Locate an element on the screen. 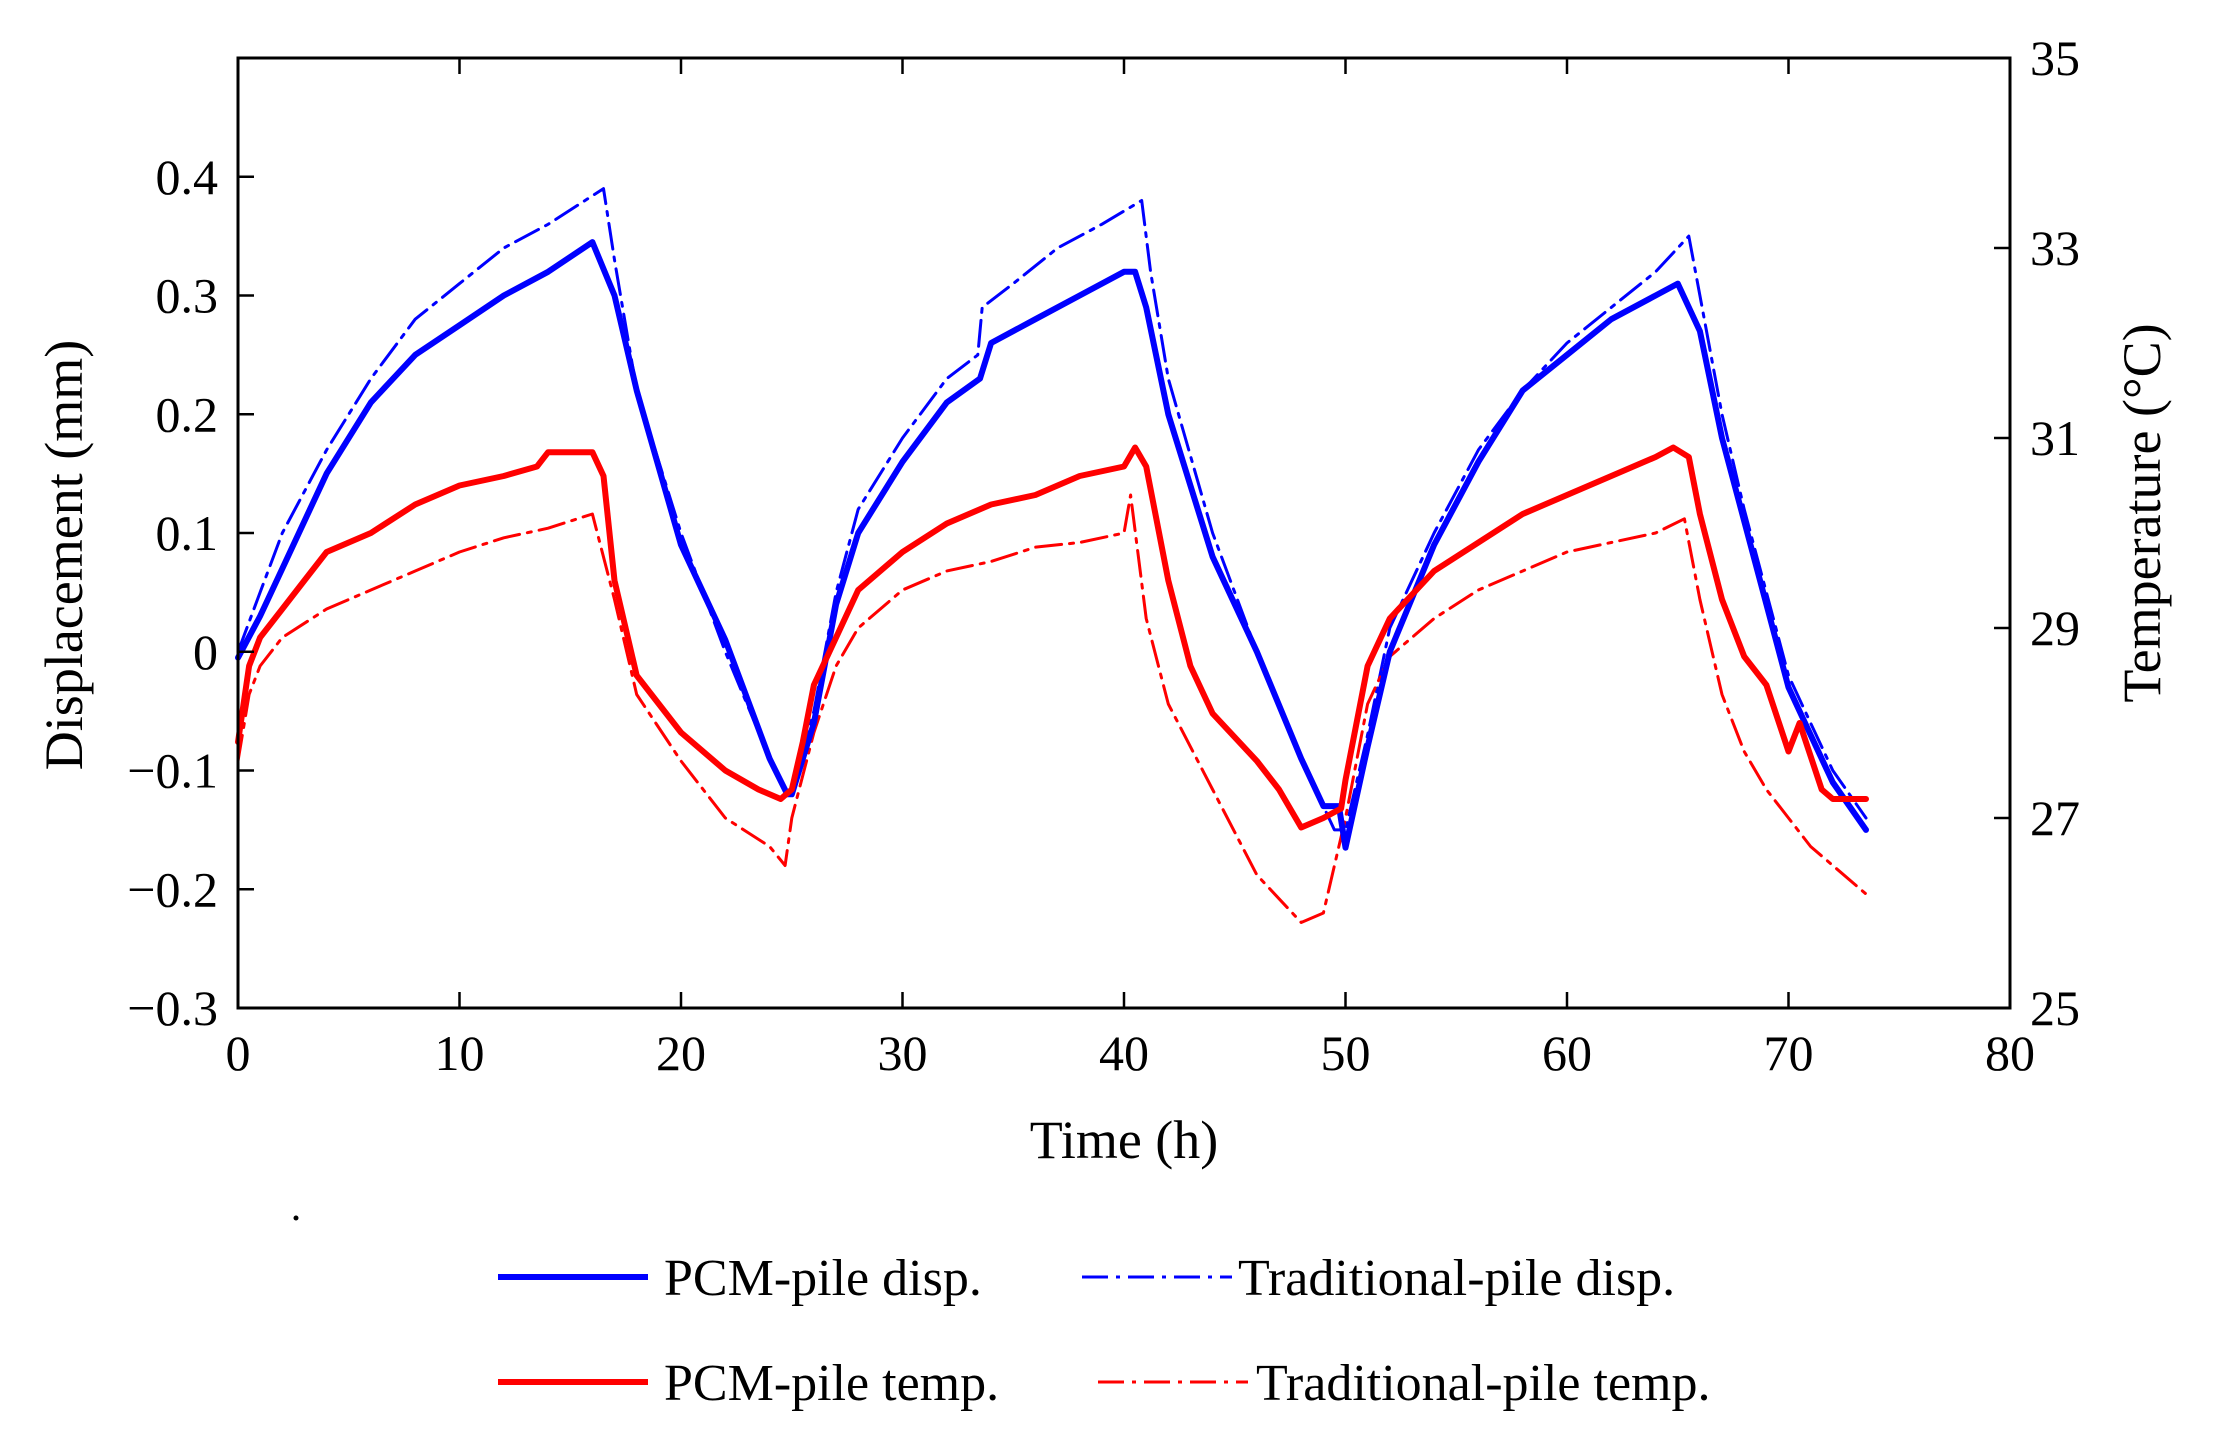 The width and height of the screenshot is (2214, 1434). left-tick-label: −0.3 is located at coordinates (172, 1008).